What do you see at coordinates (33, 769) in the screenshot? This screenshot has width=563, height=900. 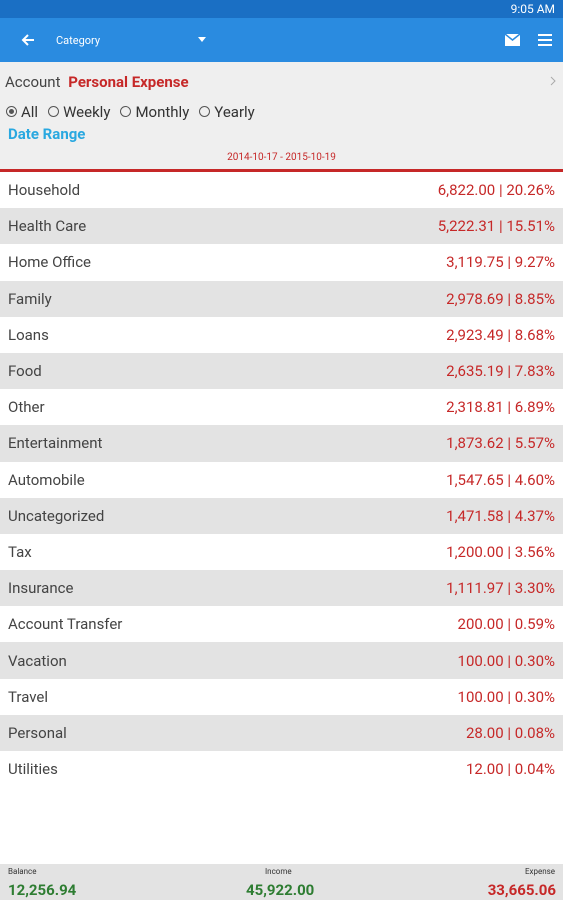 I see `category-name: Utilities` at bounding box center [33, 769].